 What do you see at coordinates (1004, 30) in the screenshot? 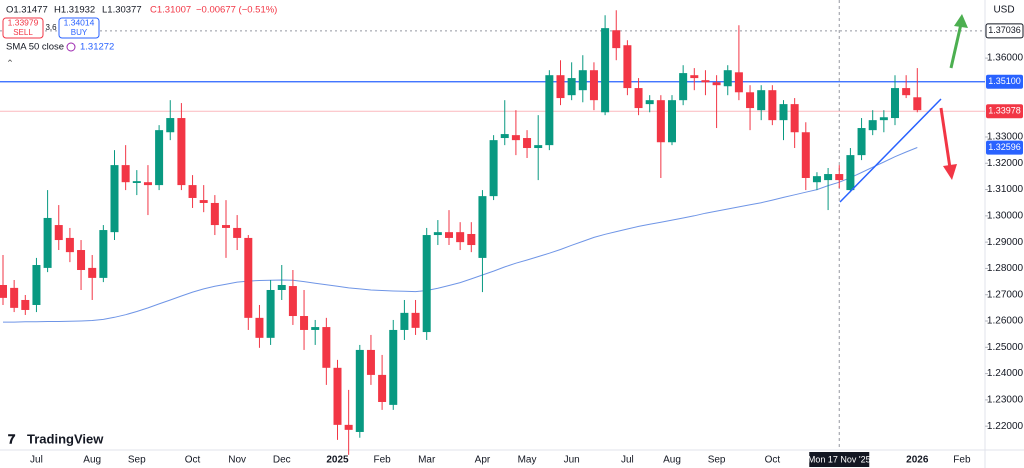
I see `price-label: 1.37036` at bounding box center [1004, 30].